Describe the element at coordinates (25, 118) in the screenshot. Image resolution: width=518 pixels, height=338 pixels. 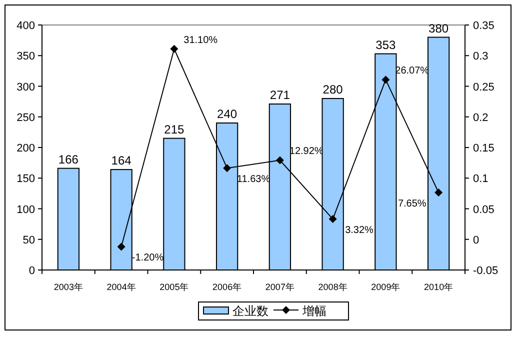
I see `y-tick-label: 250` at that location.